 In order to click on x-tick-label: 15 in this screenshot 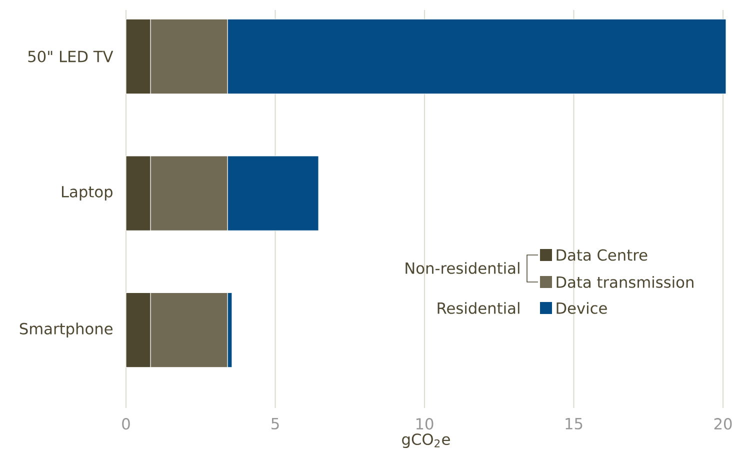, I will do `click(574, 424)`.